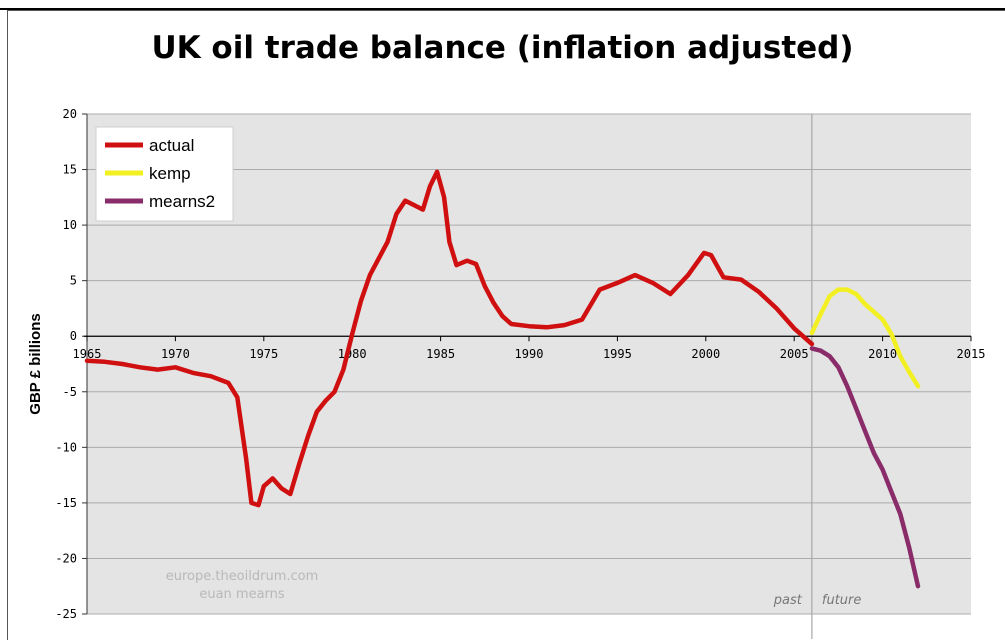 The width and height of the screenshot is (1005, 640). Describe the element at coordinates (182, 201) in the screenshot. I see `legend-label-mearns2: mearns2` at that location.